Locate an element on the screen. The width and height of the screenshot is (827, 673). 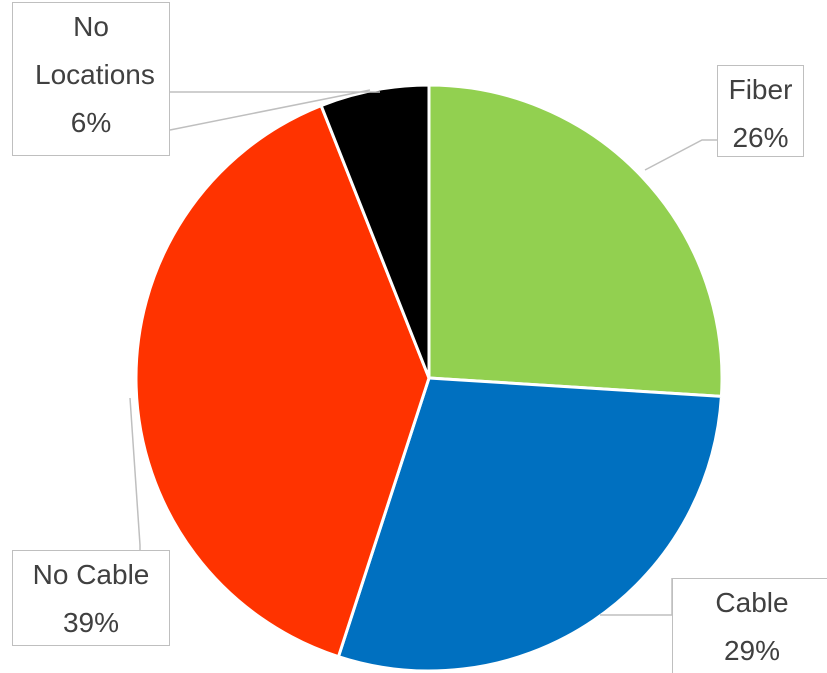
data-label: Cable 29% is located at coordinates (749, 625).